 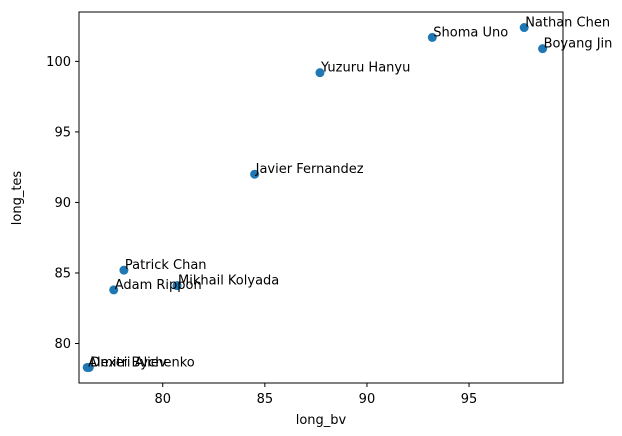 I want to click on y-tick-label: 90, so click(x=62, y=203).